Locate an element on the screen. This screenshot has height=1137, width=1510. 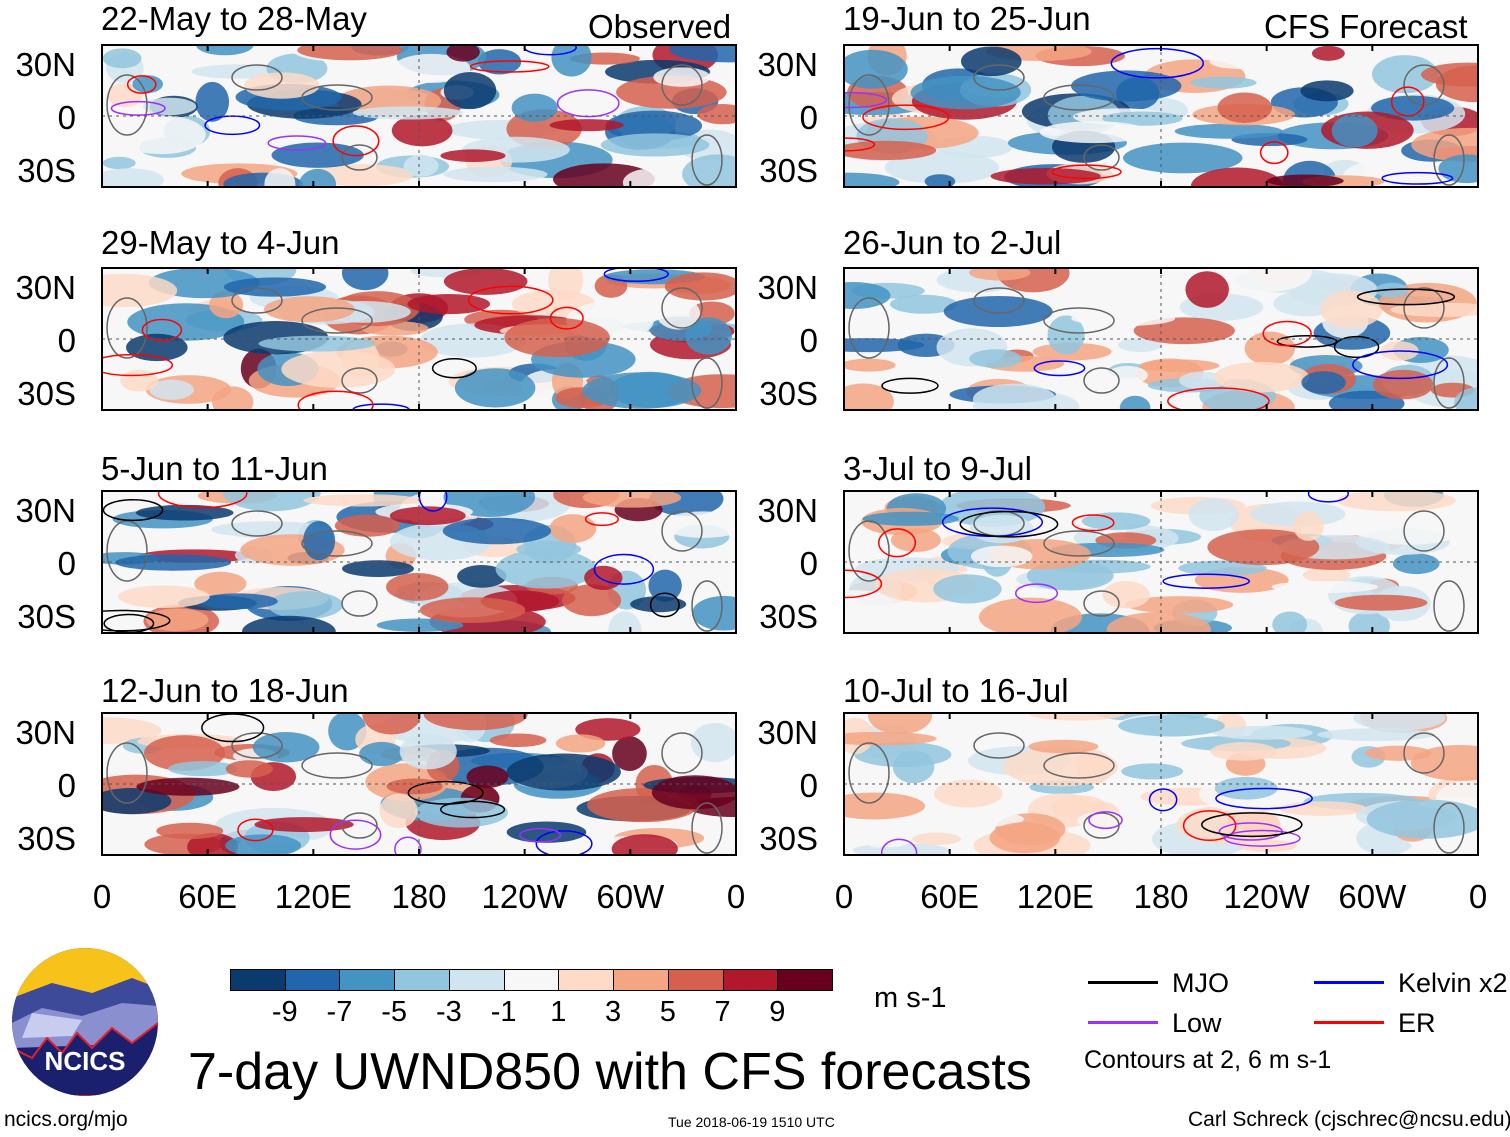
contour-note: Contours at 2, 6 m s-1 is located at coordinates (1208, 1060).